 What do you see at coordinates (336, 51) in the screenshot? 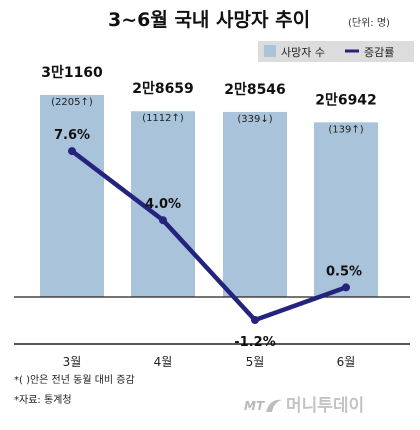
I see `legend-box` at bounding box center [336, 51].